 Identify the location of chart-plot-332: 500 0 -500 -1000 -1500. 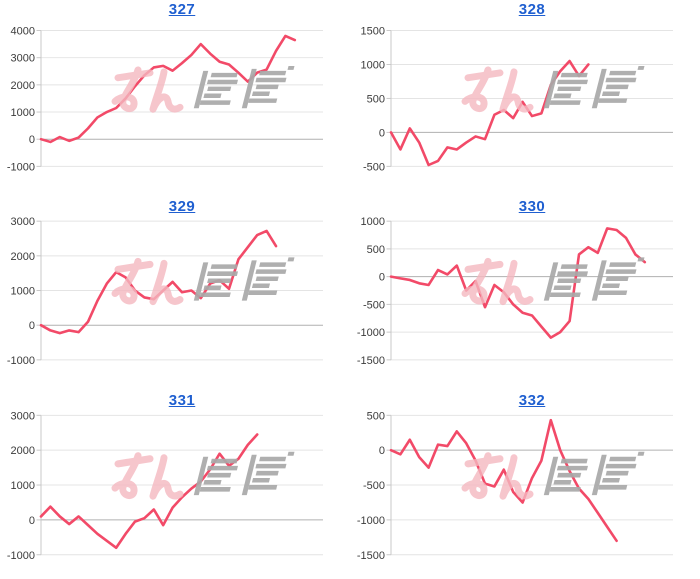
(515, 486).